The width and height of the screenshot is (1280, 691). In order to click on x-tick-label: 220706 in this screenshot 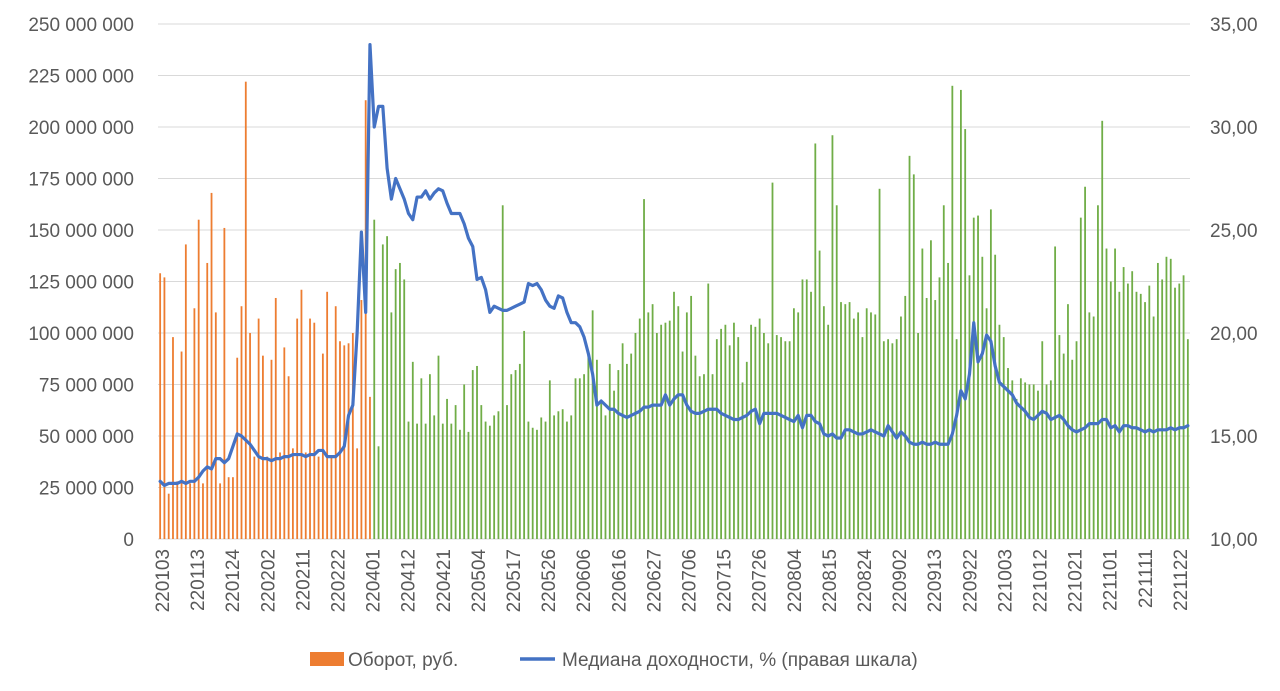, I will do `click(690, 580)`.